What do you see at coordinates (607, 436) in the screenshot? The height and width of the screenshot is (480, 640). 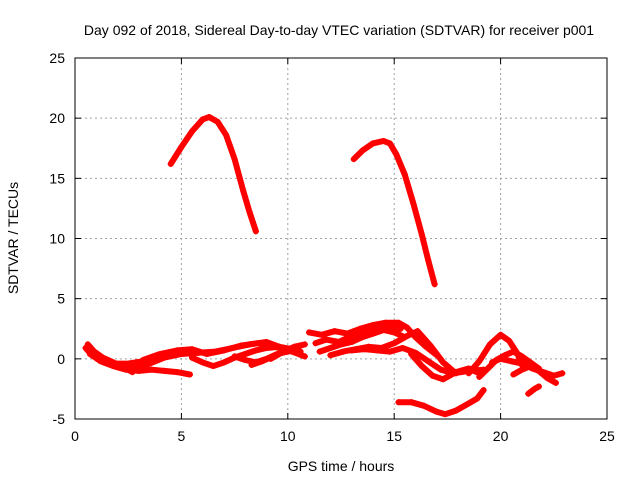 I see `x-tick-label: 25` at bounding box center [607, 436].